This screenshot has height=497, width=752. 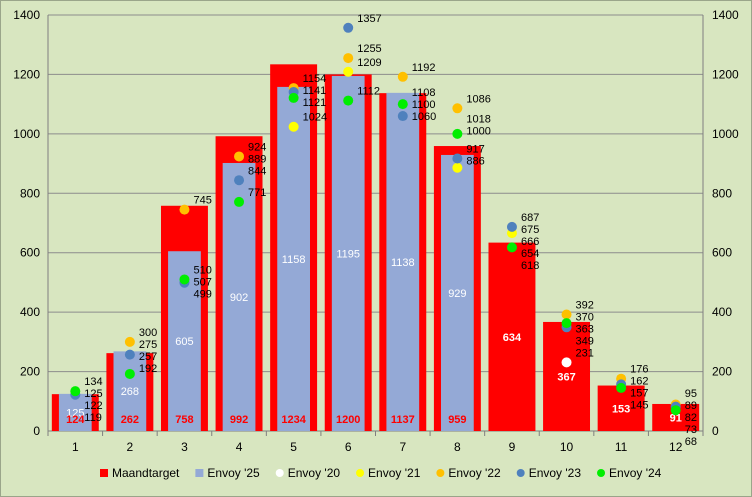 What do you see at coordinates (202, 294) in the screenshot?
I see `data-label-point: 499` at bounding box center [202, 294].